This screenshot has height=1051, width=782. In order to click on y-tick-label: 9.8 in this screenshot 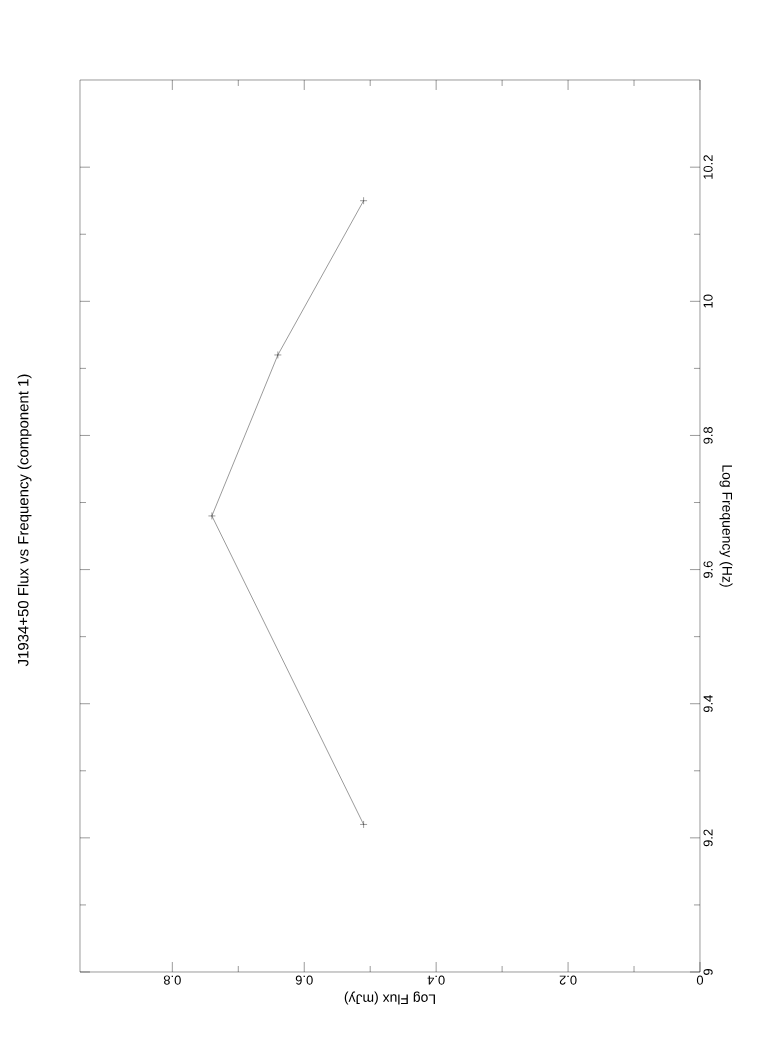, I will do `click(708, 435)`.